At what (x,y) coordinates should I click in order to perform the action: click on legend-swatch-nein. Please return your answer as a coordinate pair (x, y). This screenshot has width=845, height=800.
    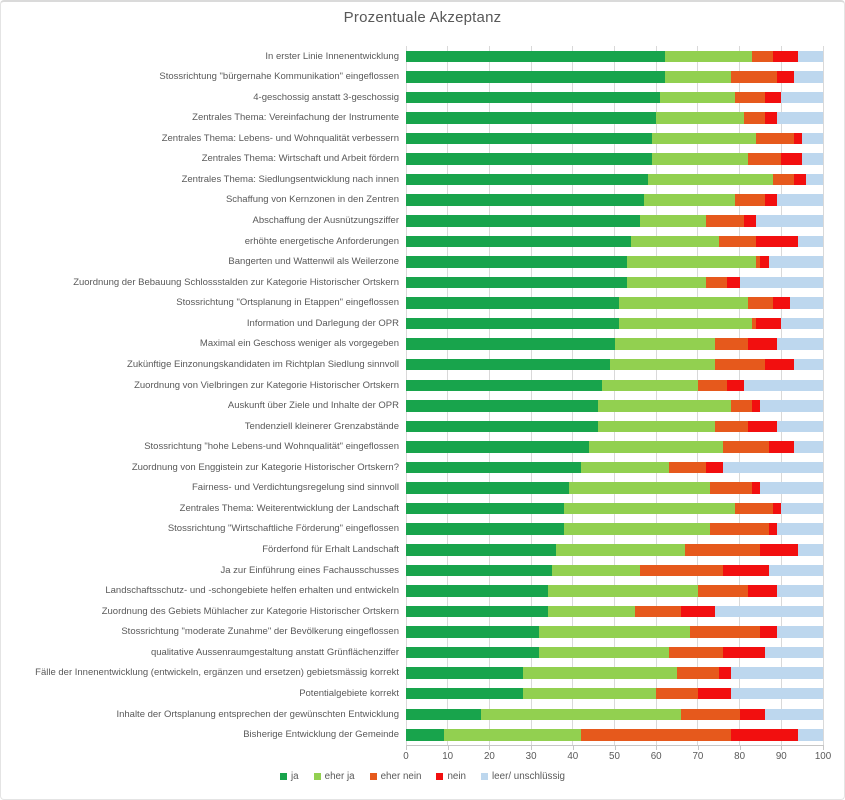
    Looking at the image, I should click on (440, 776).